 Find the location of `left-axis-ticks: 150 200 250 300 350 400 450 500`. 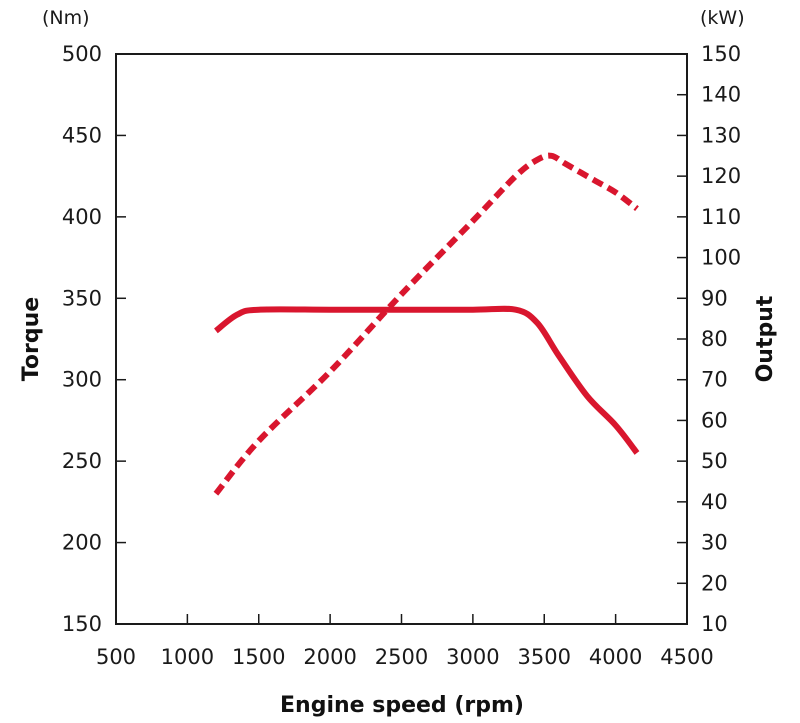

left-axis-ticks: 150 200 250 300 350 400 450 500 is located at coordinates (94, 339).